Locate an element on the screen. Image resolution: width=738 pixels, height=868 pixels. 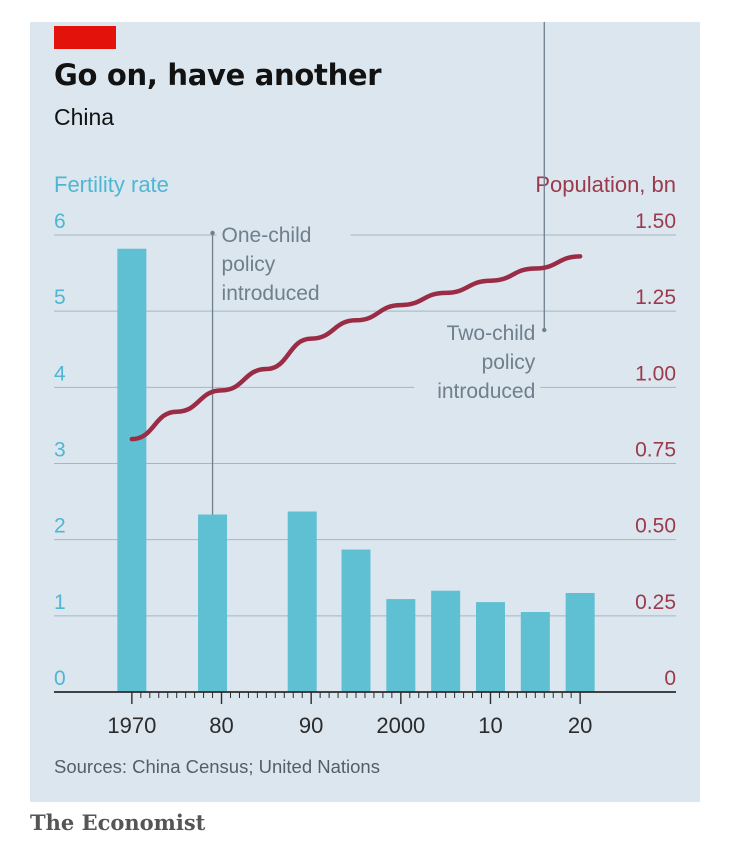
annotation-label: Two-child is located at coordinates (491, 333).